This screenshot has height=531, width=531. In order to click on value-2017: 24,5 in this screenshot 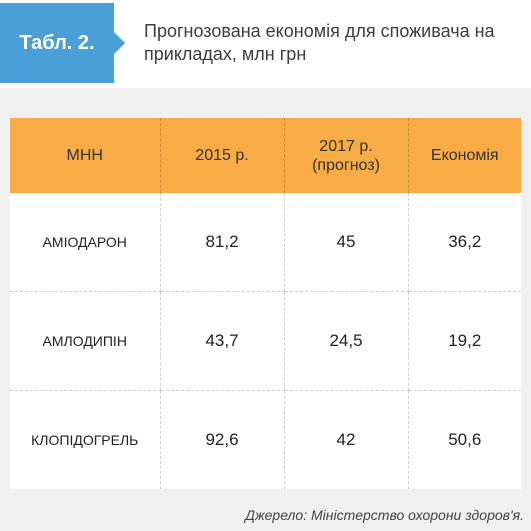, I will do `click(346, 341)`.